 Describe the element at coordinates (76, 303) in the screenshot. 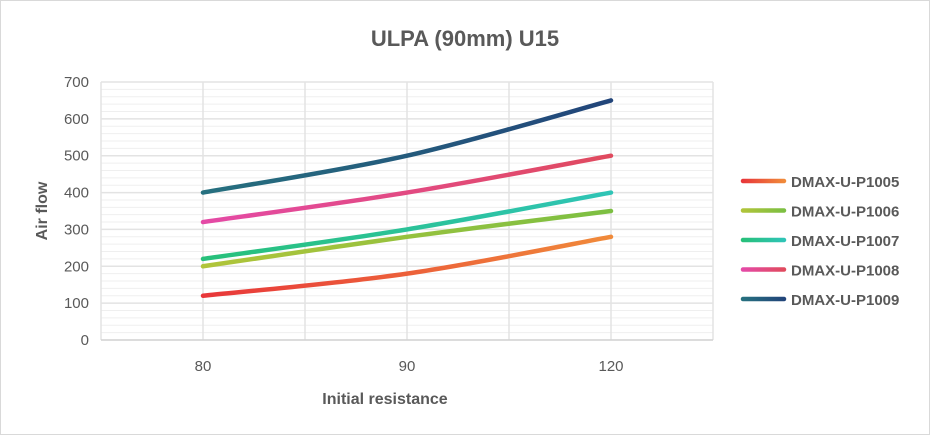

I see `y-tick-label: 100` at that location.